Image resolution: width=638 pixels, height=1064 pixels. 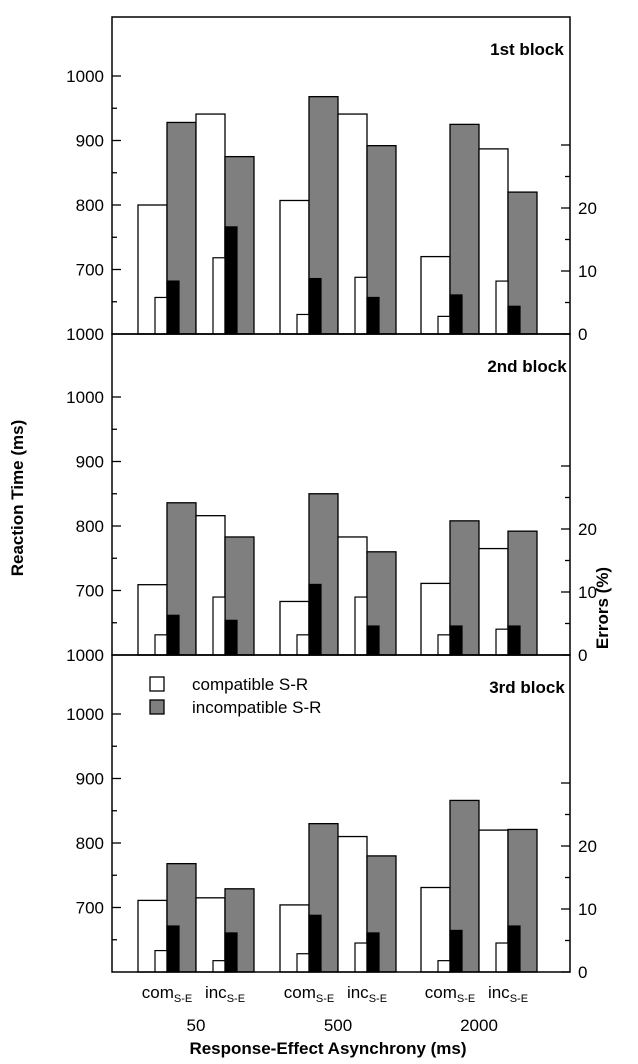 What do you see at coordinates (527, 49) in the screenshot?
I see `block-label: 1st block` at bounding box center [527, 49].